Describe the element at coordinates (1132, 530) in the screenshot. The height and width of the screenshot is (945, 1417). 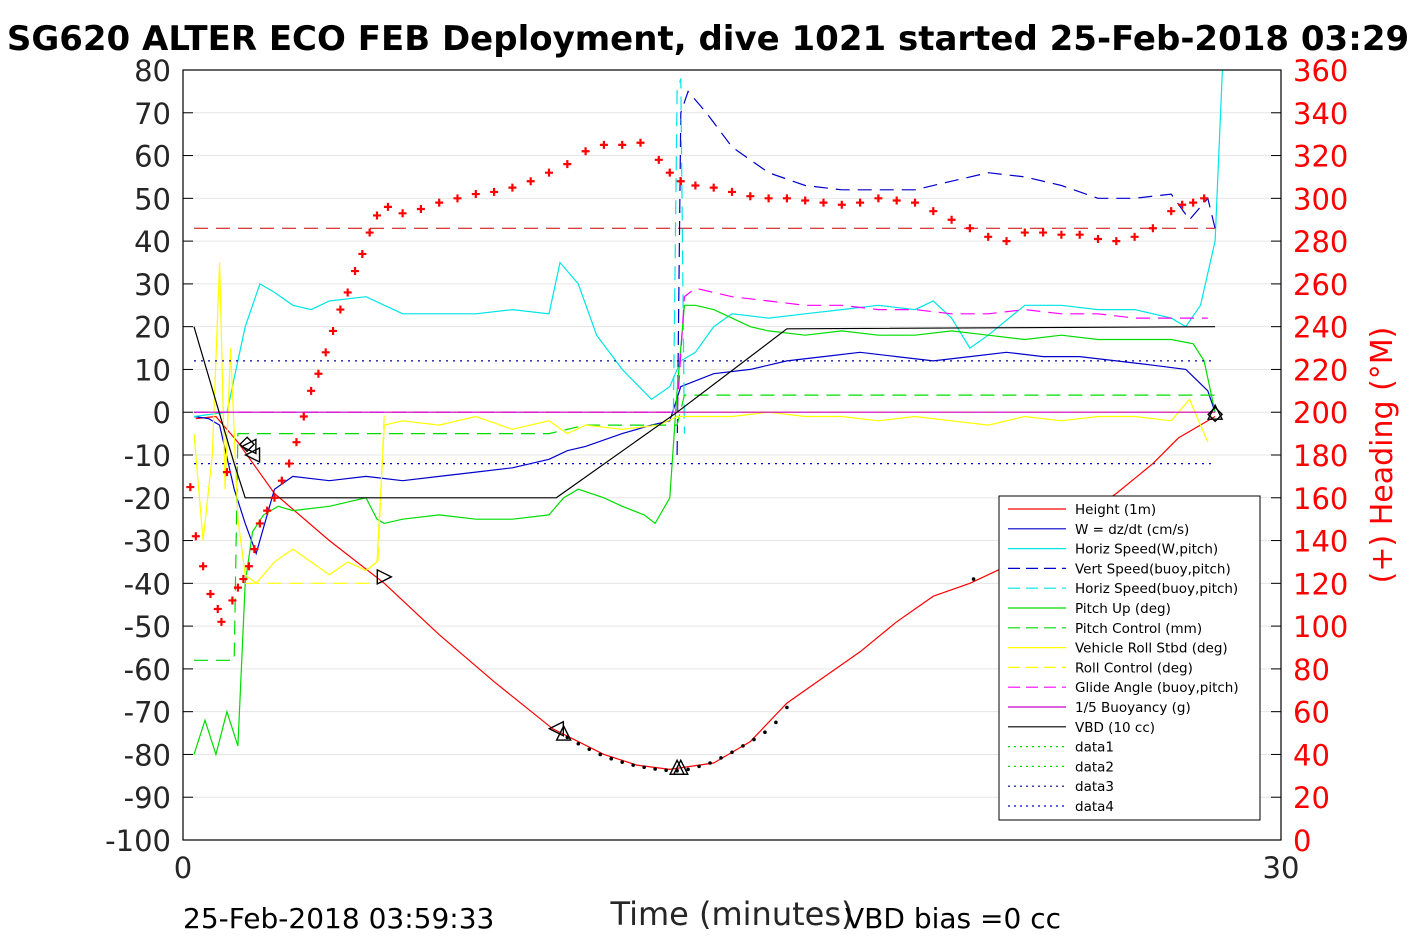
I see `legend-label: W = dz/dt (cm/s)` at that location.